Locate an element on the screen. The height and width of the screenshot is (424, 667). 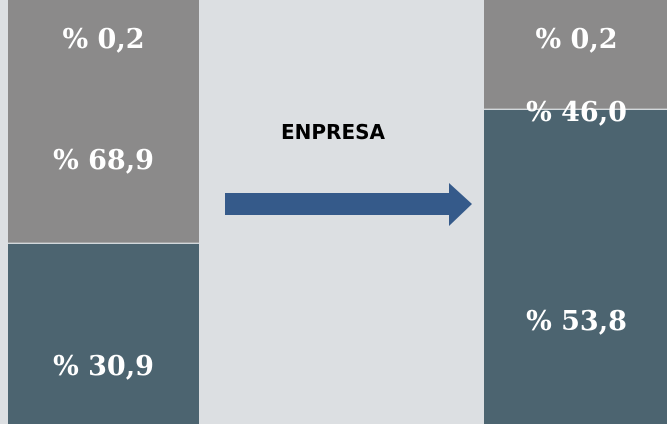
arrow-head is located at coordinates (460, 204).